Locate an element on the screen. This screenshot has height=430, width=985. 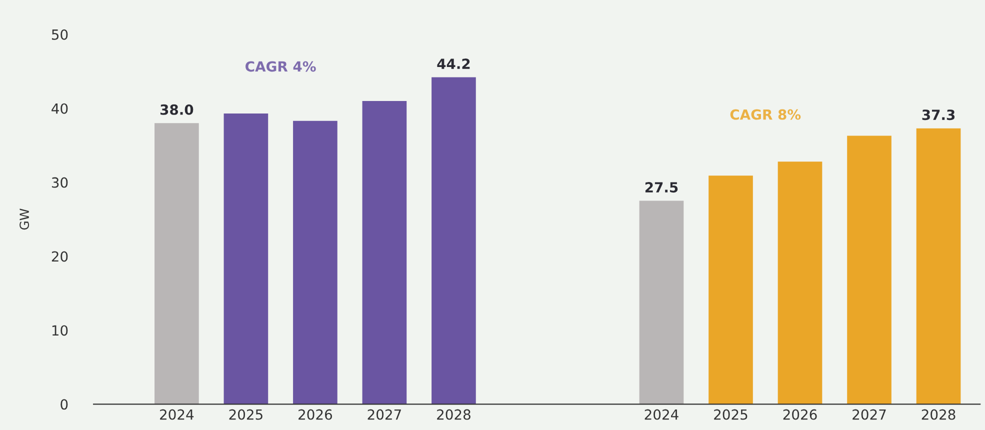
y-tick-label: 10 is located at coordinates (60, 330).